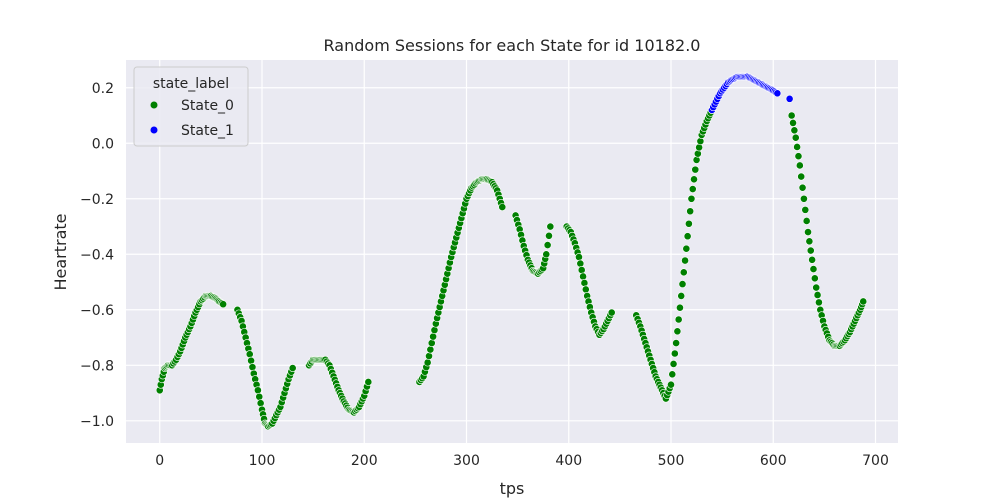 This screenshot has height=500, width=1000. What do you see at coordinates (512, 488) in the screenshot?
I see `x-axis-label: tps` at bounding box center [512, 488].